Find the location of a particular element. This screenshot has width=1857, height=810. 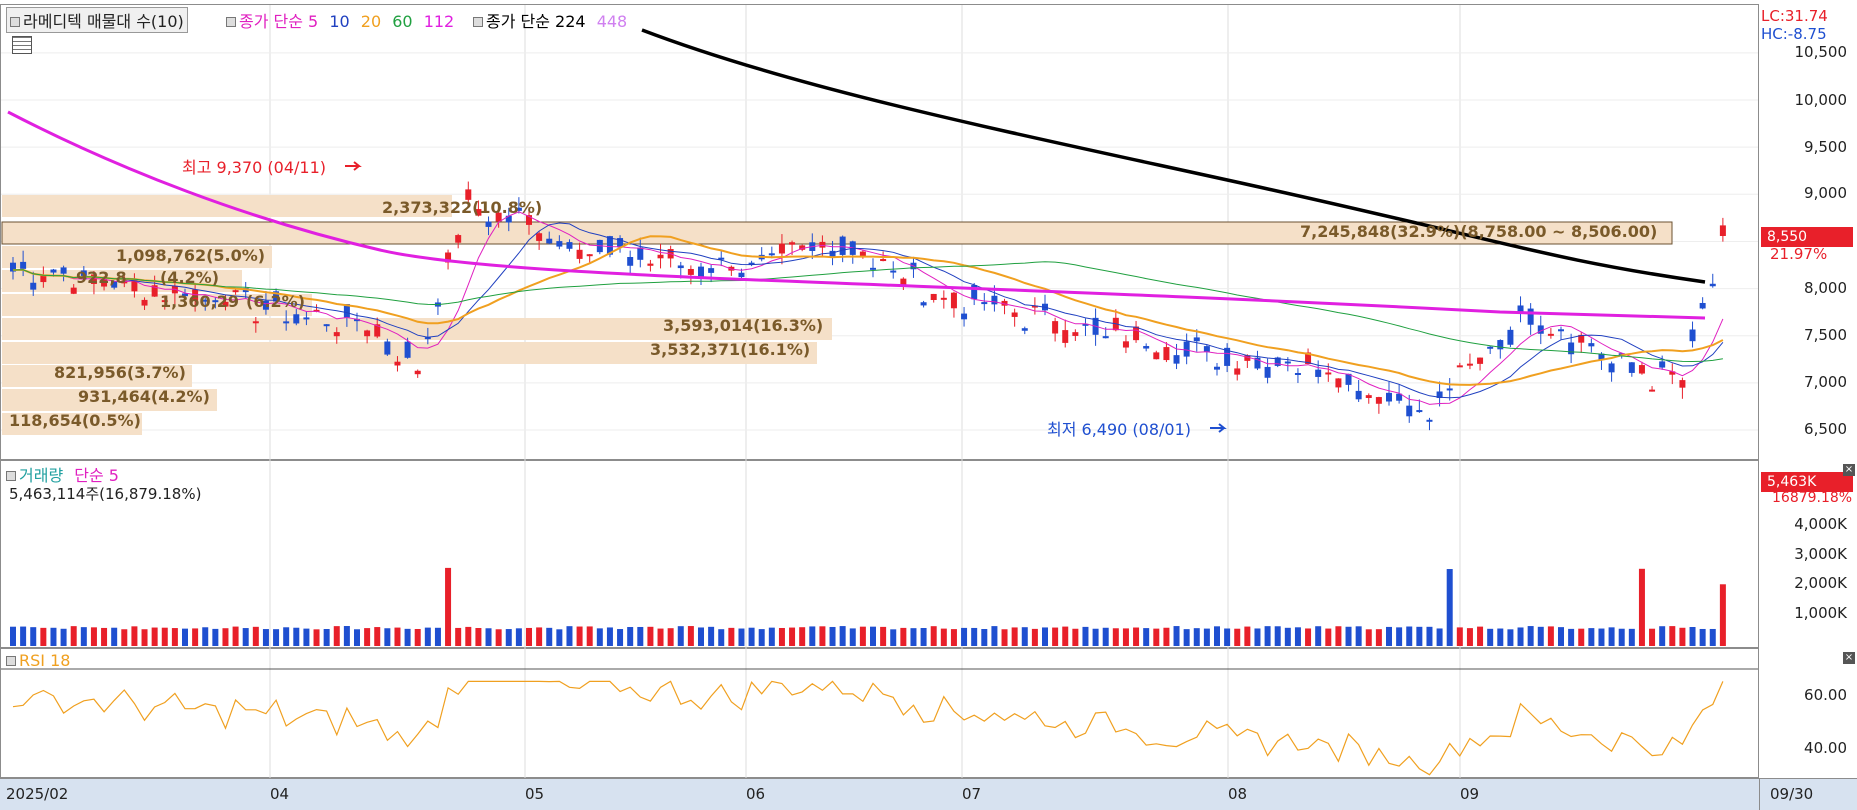

rsi-toggle-icon is located at coordinates (11, 661).